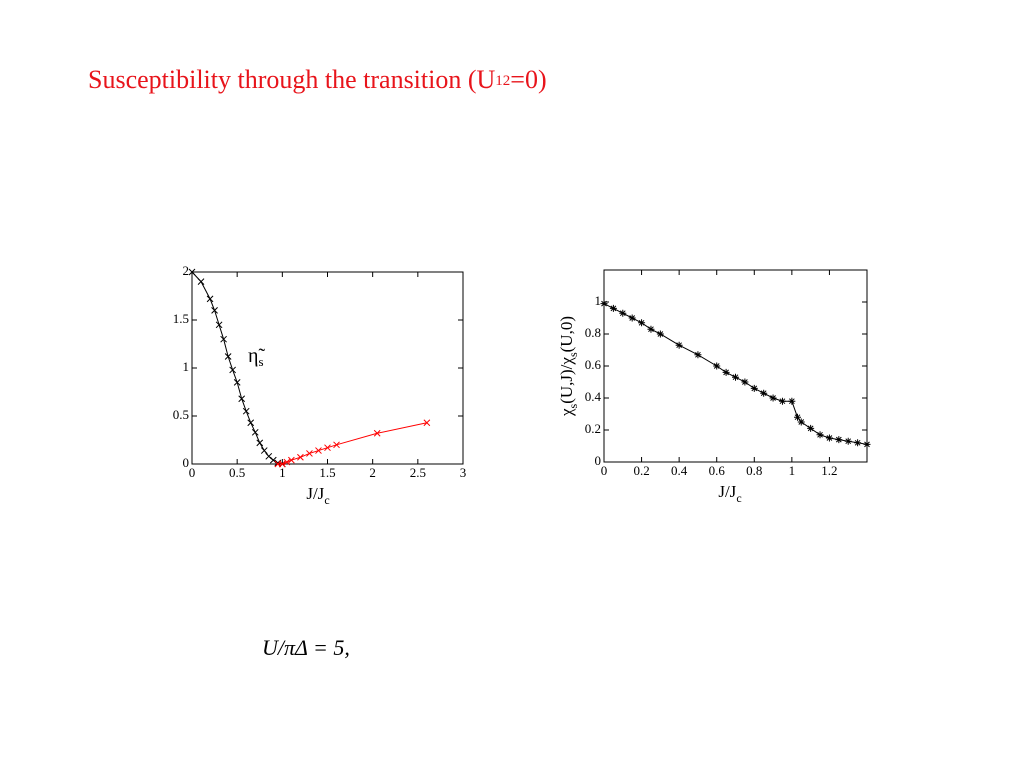  I want to click on x-tick-label: 0.5, so click(237, 472).